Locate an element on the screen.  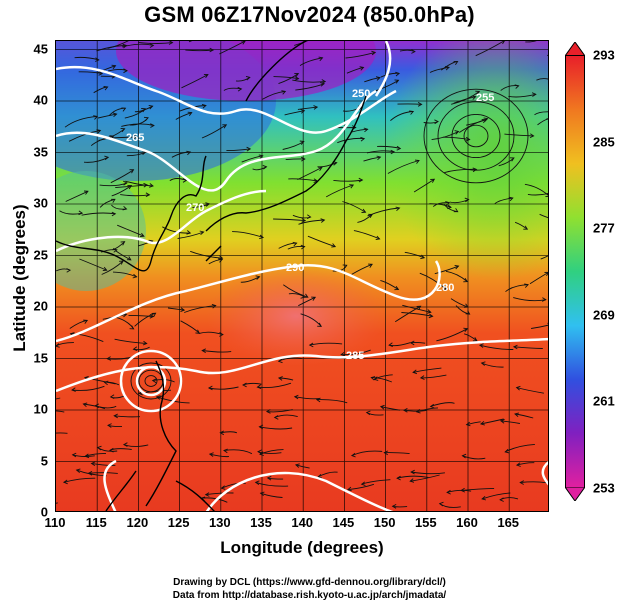
contour-label: 270 is located at coordinates (195, 208).